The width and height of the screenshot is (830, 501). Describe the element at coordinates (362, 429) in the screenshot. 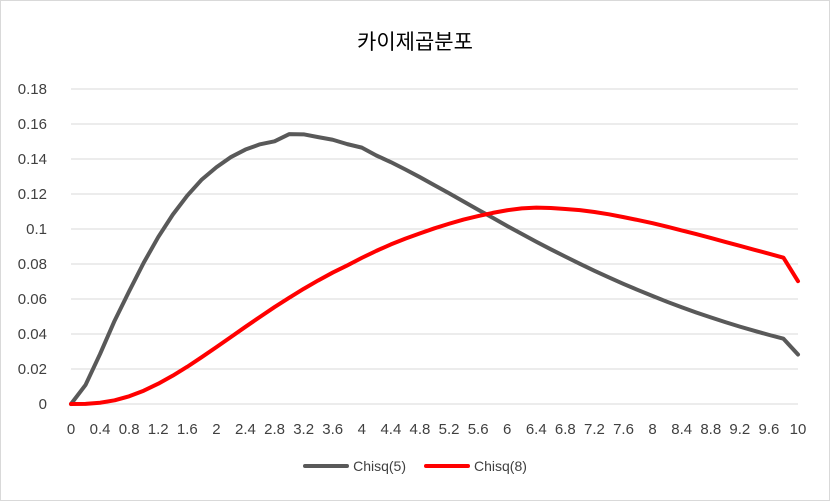

I see `x-tick-label: 4` at that location.